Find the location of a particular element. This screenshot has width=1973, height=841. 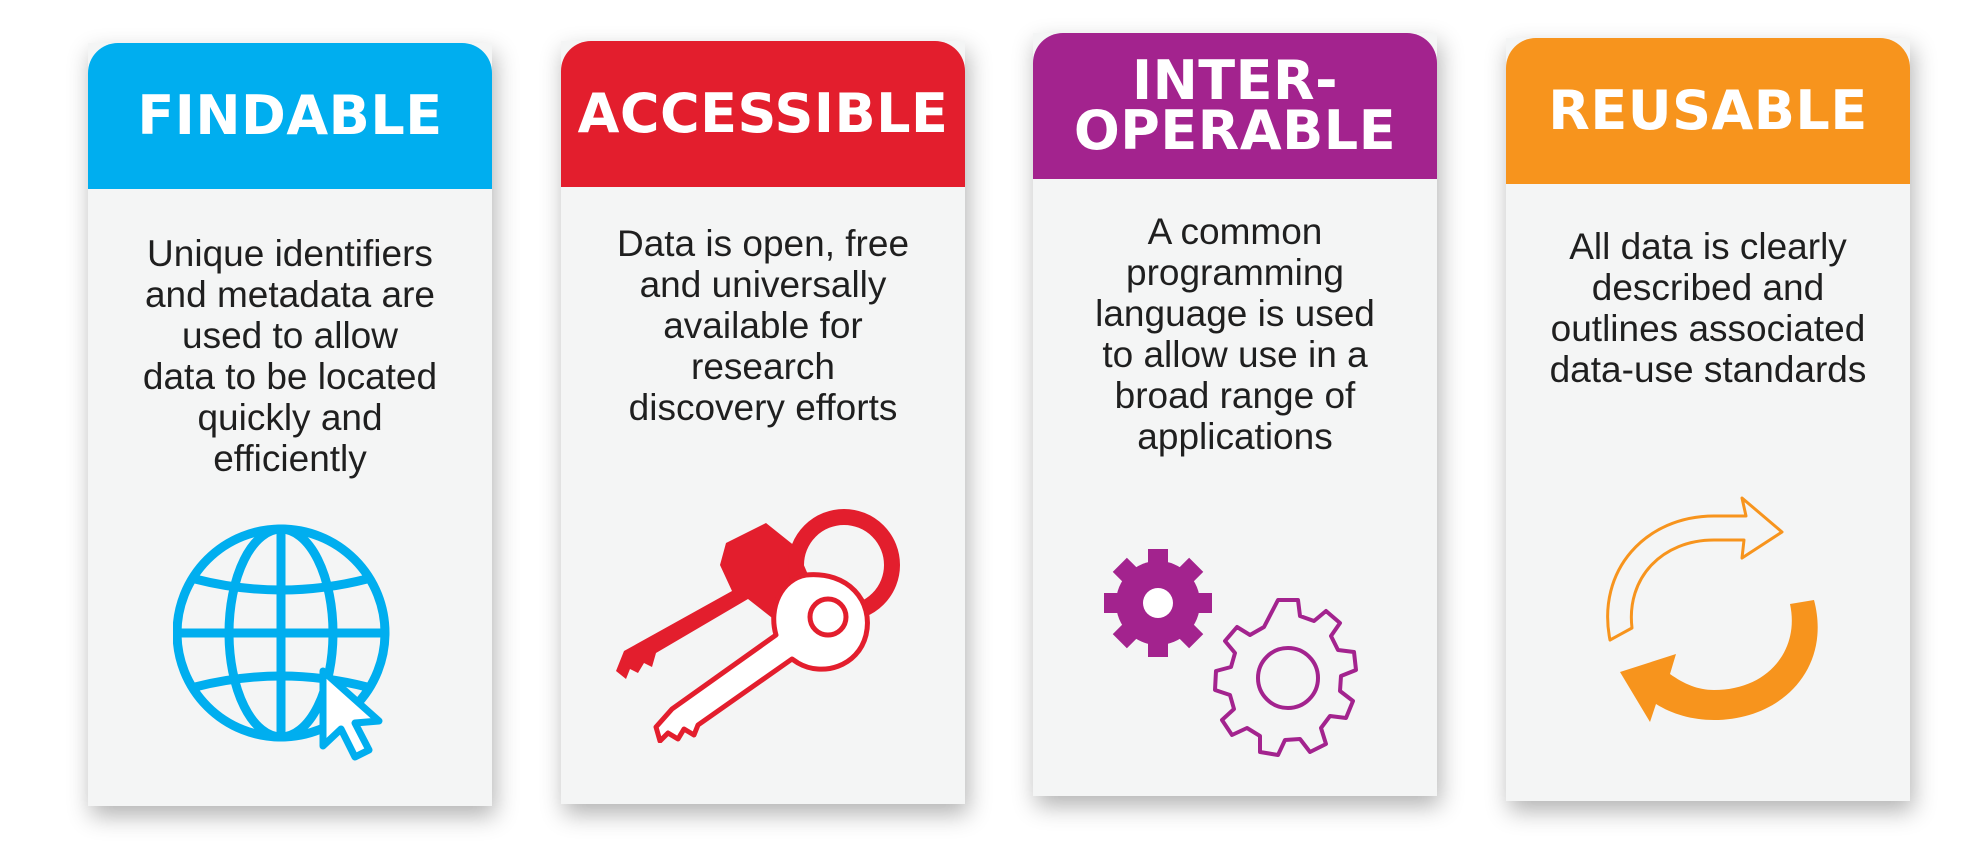

card-header: FINDABLE is located at coordinates (290, 116).